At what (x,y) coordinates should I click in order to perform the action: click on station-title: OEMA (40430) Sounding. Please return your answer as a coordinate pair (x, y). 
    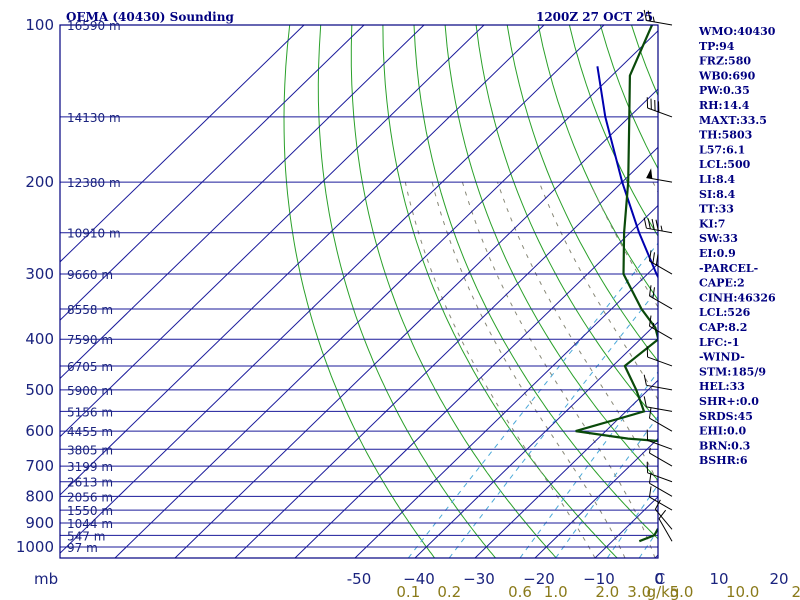
    Looking at the image, I should click on (150, 17).